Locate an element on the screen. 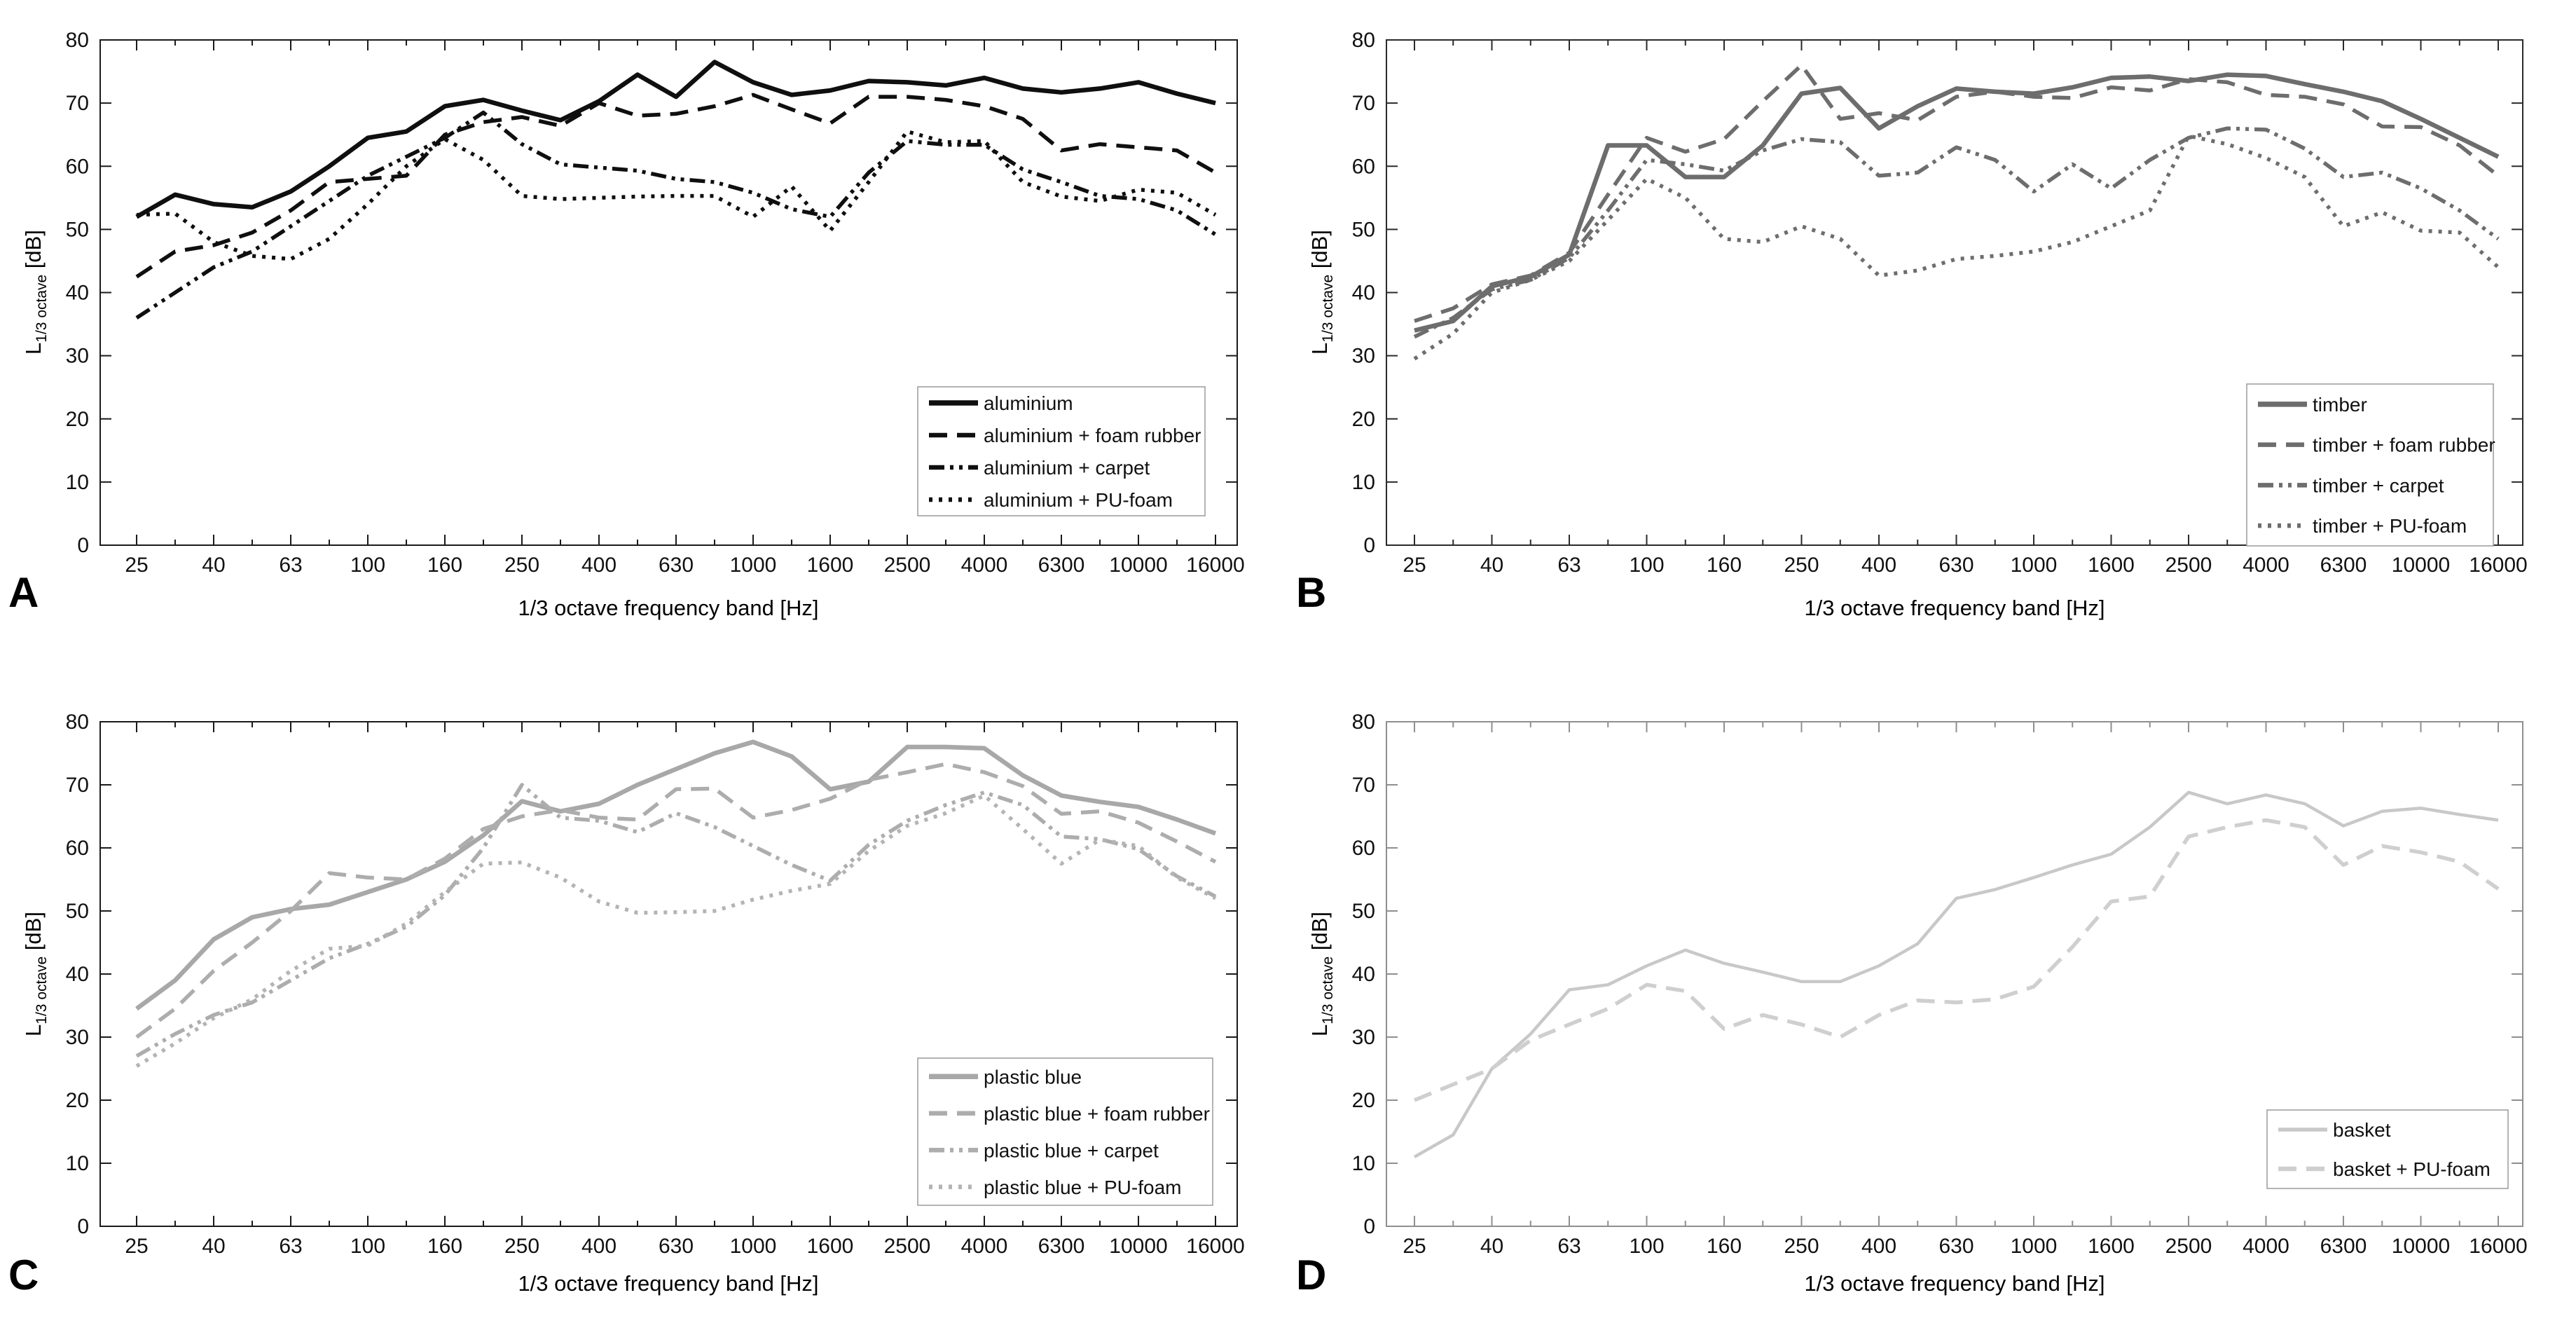 Image resolution: width=2576 pixels, height=1323 pixels. legend: basket basket + PU-foam is located at coordinates (2387, 1149).